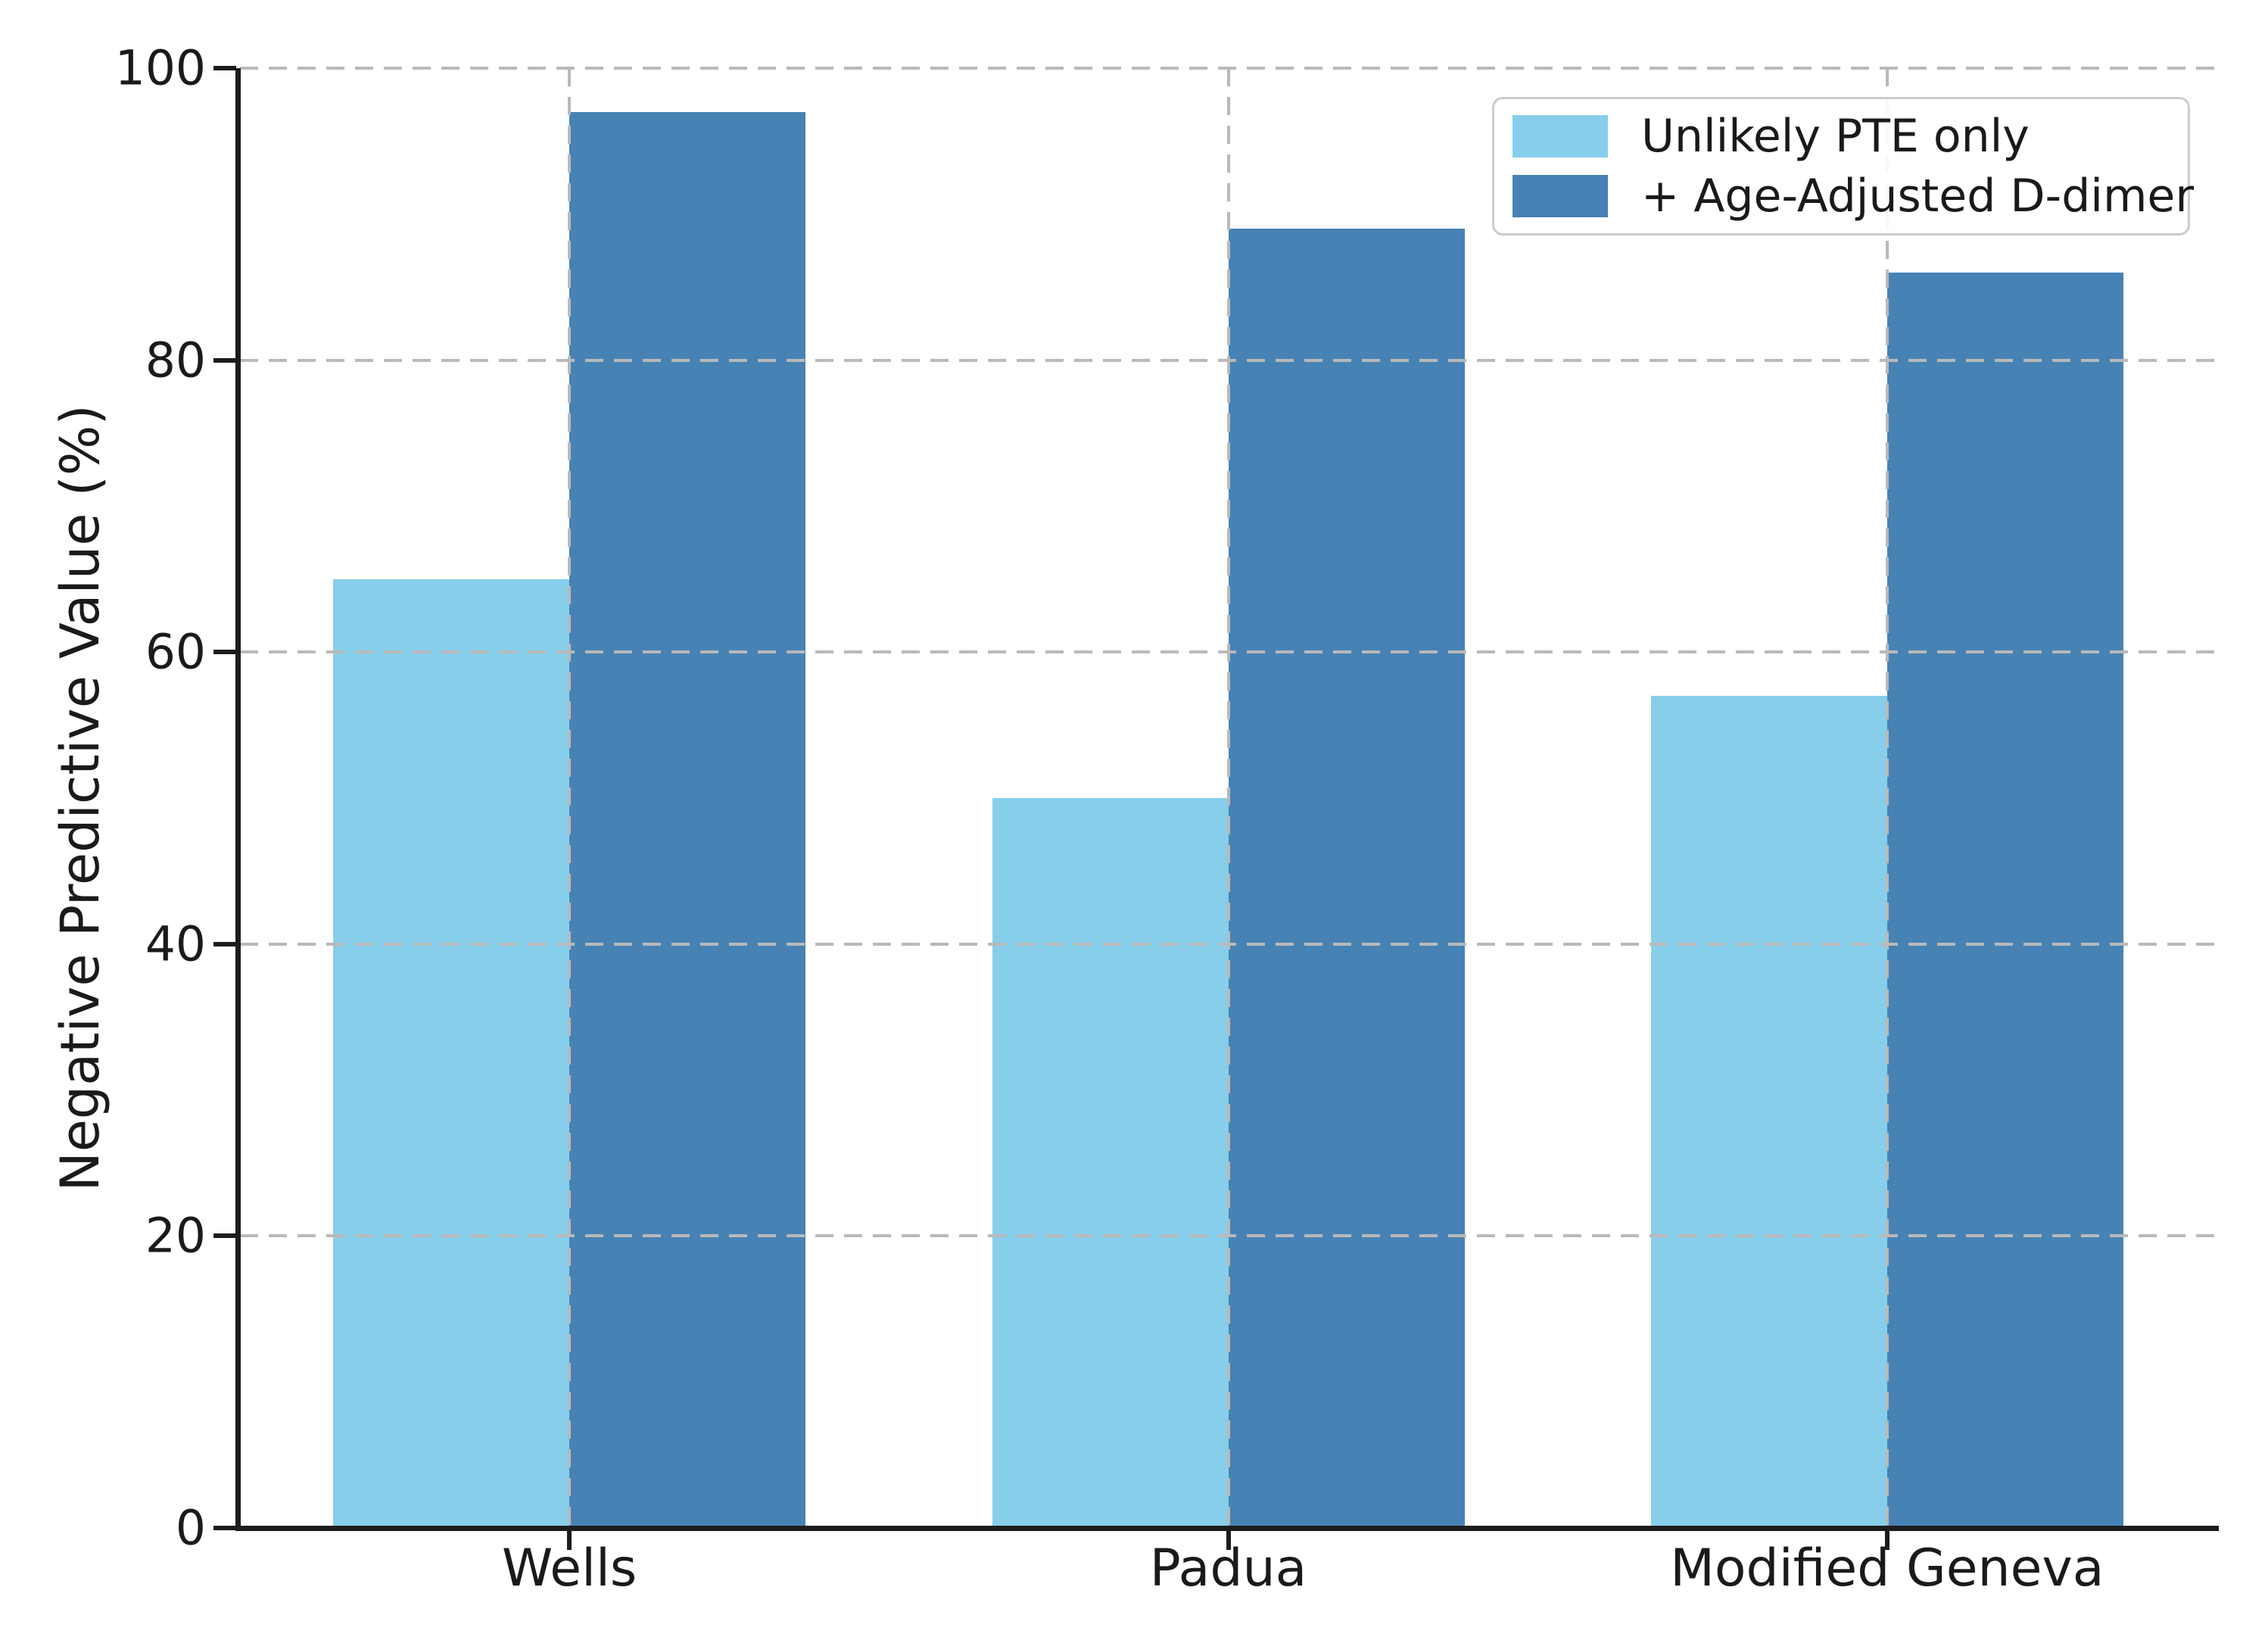  I want to click on x-tick-label-wells: Wells, so click(569, 1568).